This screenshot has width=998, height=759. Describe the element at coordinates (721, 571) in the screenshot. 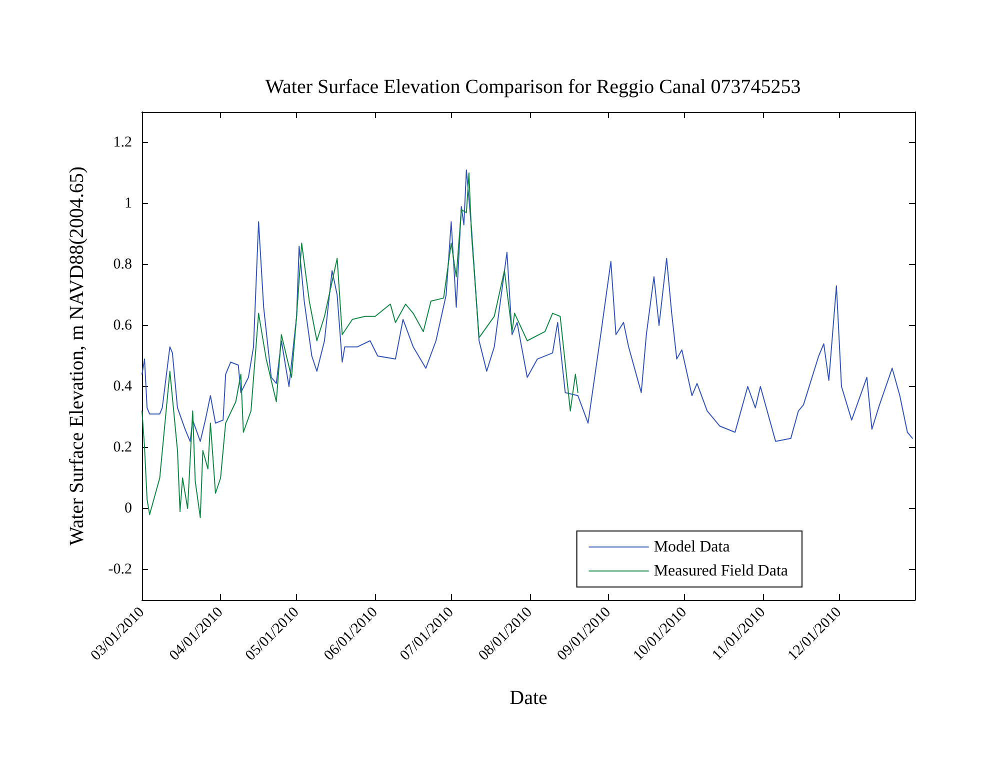

I see `legend-label: Measured Field Data` at that location.